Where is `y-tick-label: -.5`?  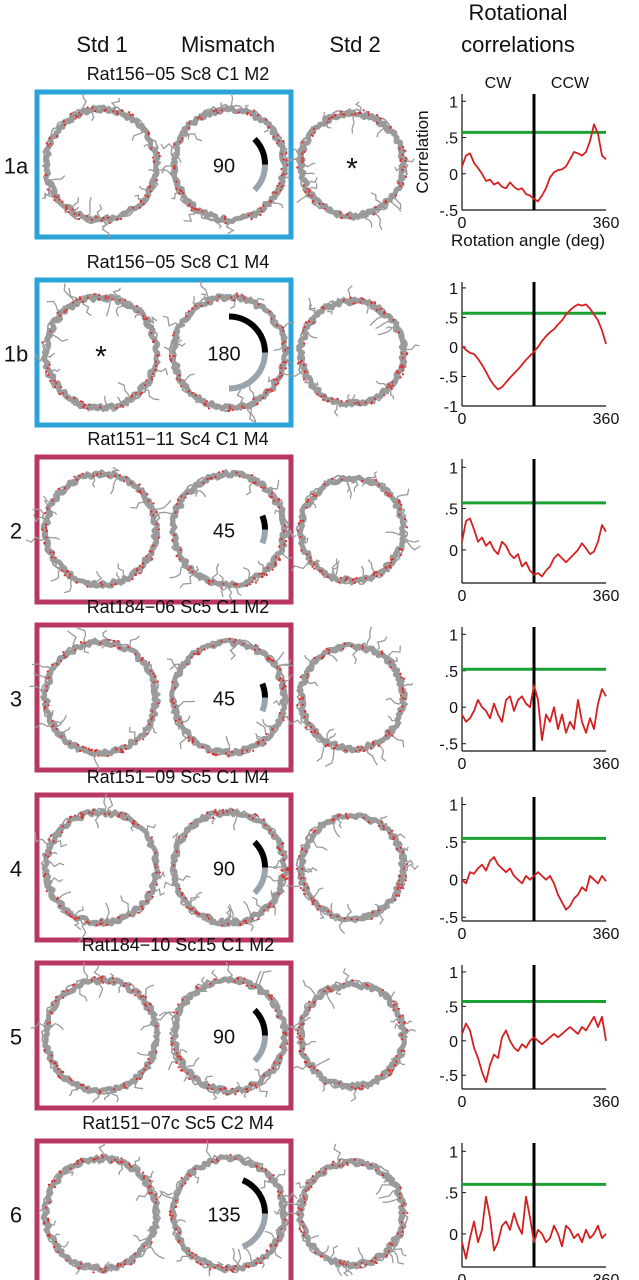 y-tick-label: -.5 is located at coordinates (448, 745).